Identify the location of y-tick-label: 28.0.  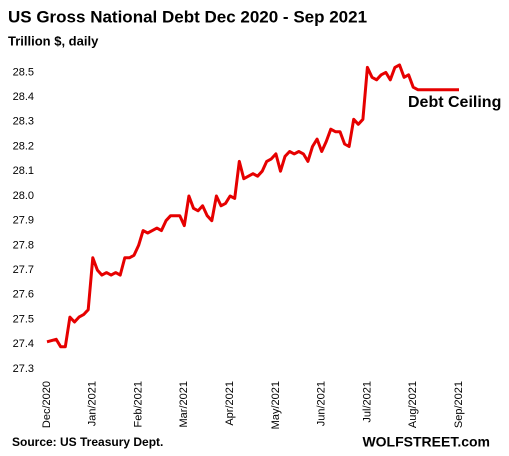
(23, 196).